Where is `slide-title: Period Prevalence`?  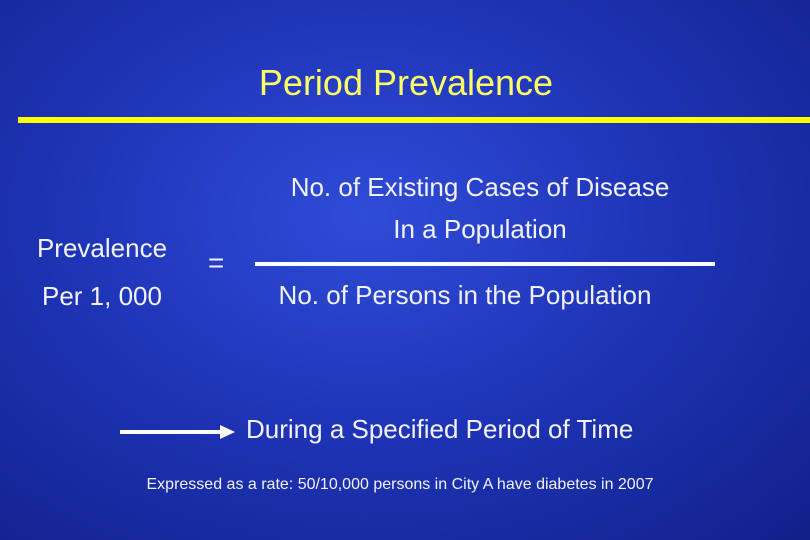
slide-title: Period Prevalence is located at coordinates (405, 83).